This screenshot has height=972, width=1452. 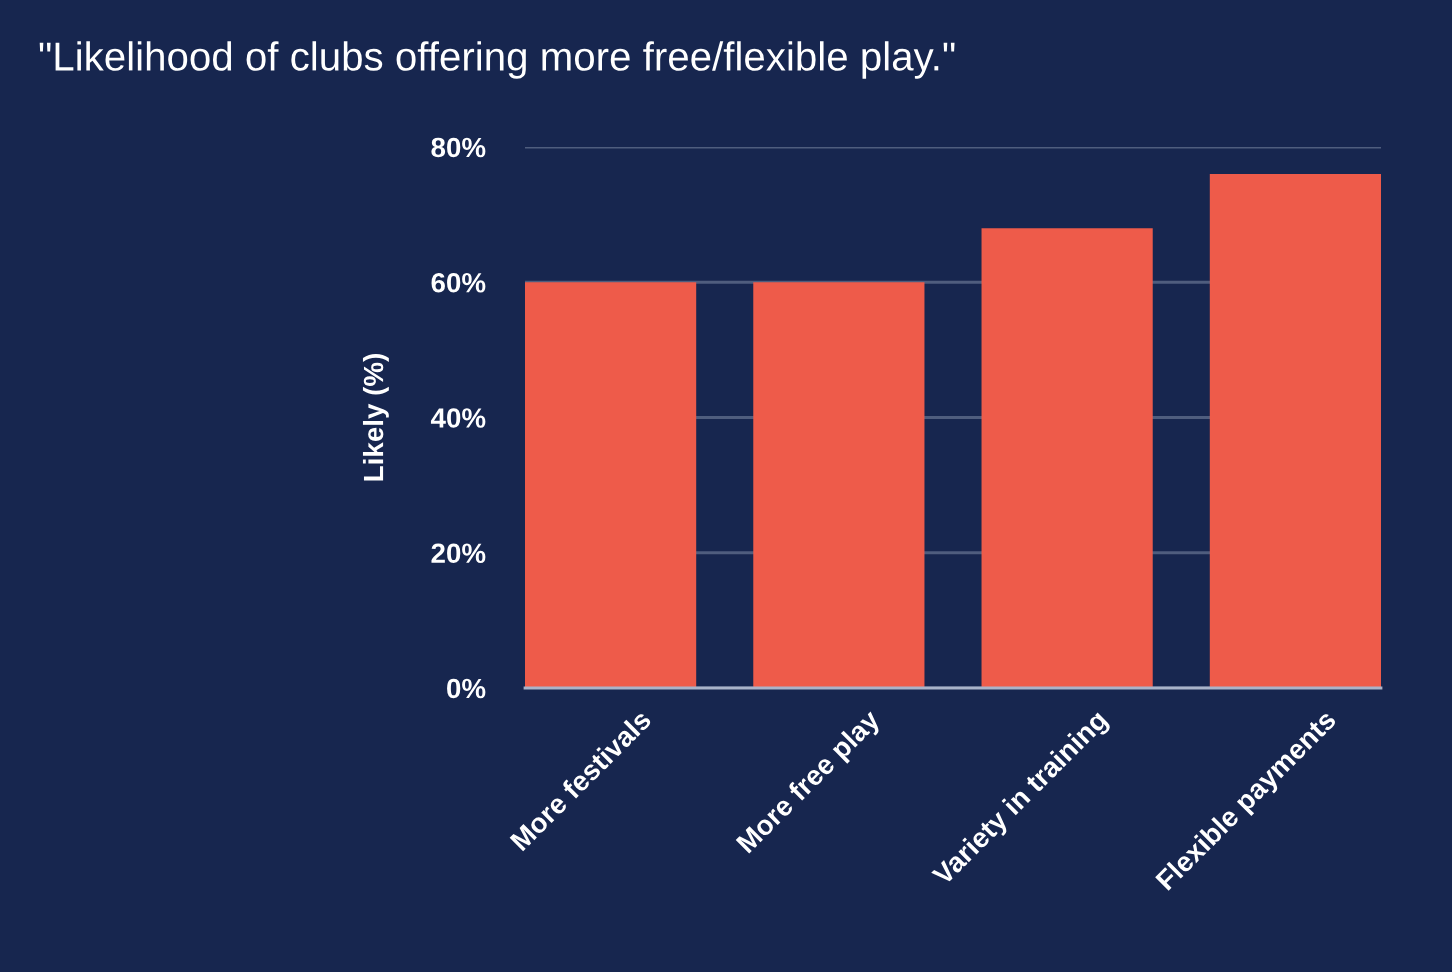 What do you see at coordinates (458, 553) in the screenshot?
I see `y-tick-label: 20%` at bounding box center [458, 553].